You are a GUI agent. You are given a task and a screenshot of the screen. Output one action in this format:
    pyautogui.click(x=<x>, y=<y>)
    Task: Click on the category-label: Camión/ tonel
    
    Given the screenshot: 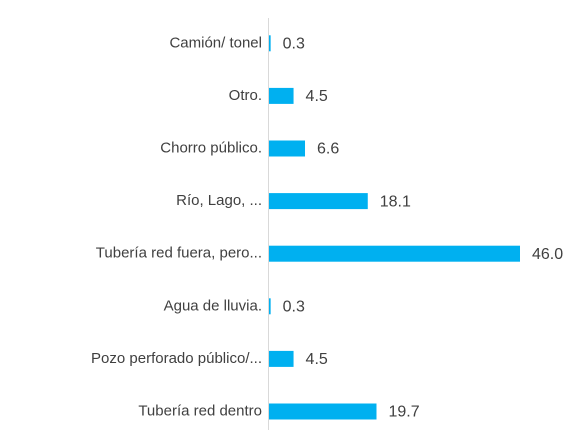 What is the action you would take?
    pyautogui.click(x=215, y=42)
    